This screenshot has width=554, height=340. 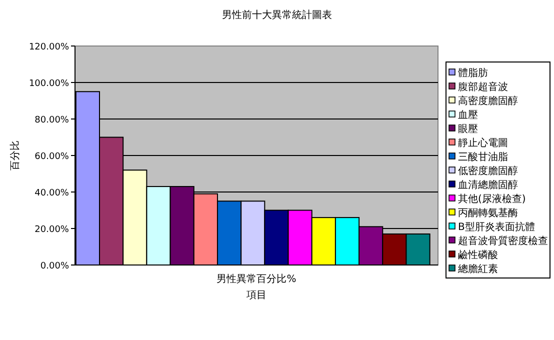 What do you see at coordinates (477, 269) in the screenshot?
I see `legend-label: 總膽紅素` at bounding box center [477, 269].